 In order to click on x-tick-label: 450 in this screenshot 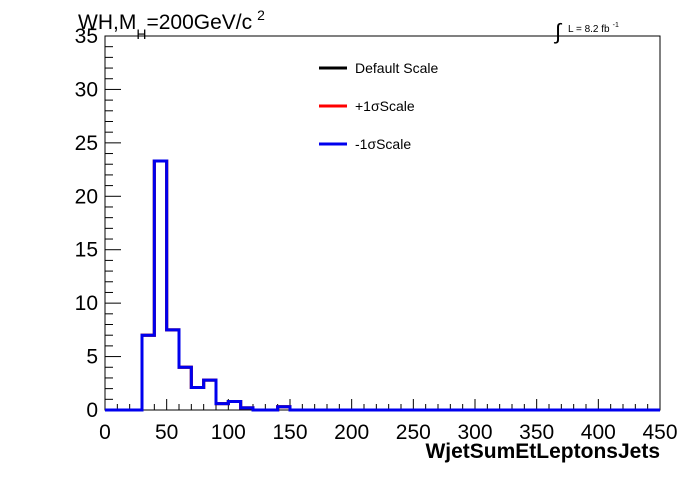, I will do `click(659, 432)`.